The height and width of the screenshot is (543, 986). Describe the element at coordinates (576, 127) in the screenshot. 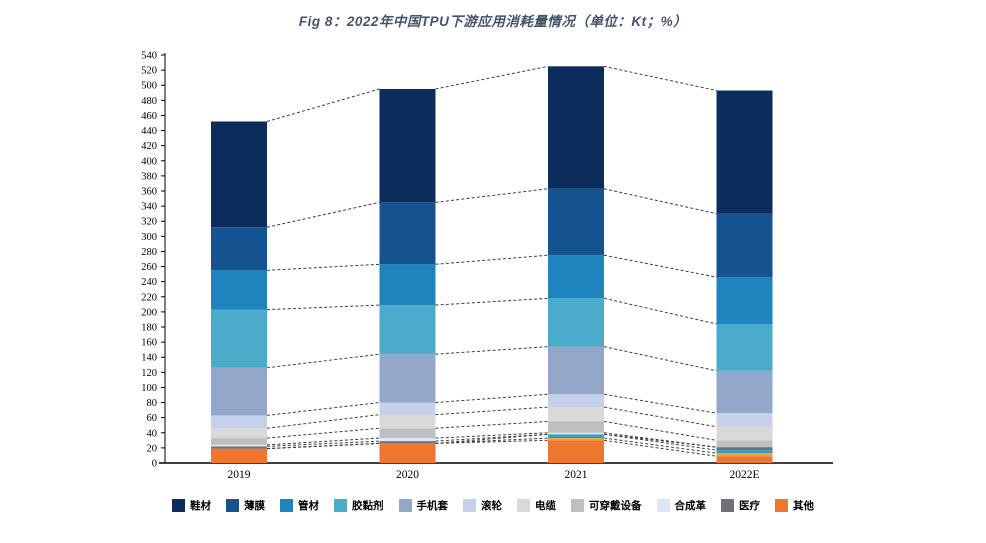

I see `bar-segment-鞋材-2021` at that location.